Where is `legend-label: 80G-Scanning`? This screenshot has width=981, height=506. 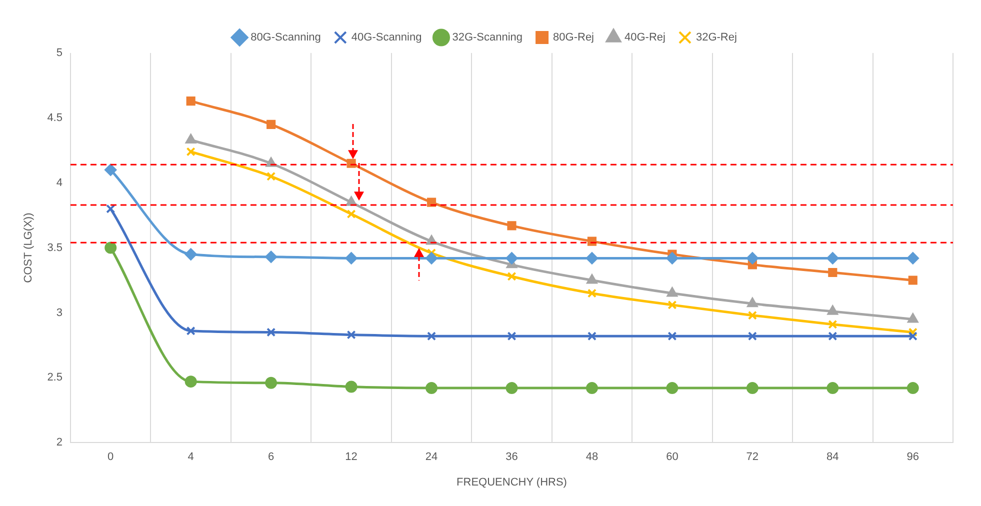
legend-label: 80G-Scanning is located at coordinates (285, 38).